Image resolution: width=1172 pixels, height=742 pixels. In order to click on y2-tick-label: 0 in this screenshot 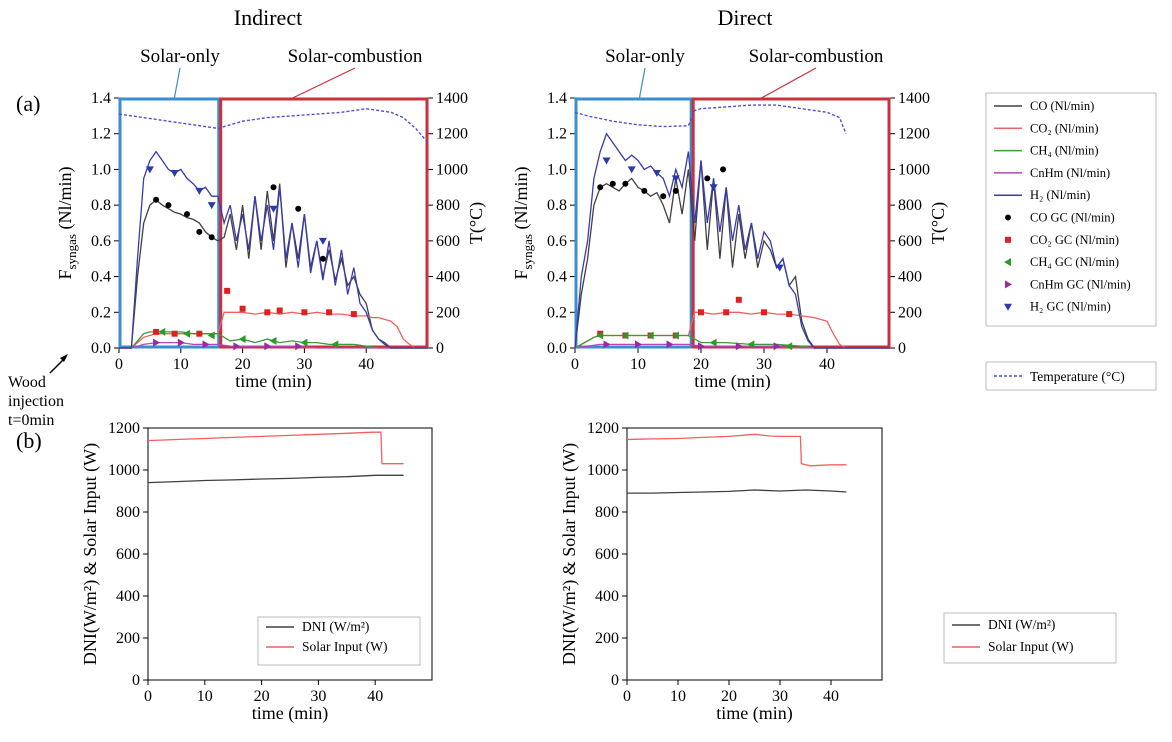, I will do `click(440, 348)`.